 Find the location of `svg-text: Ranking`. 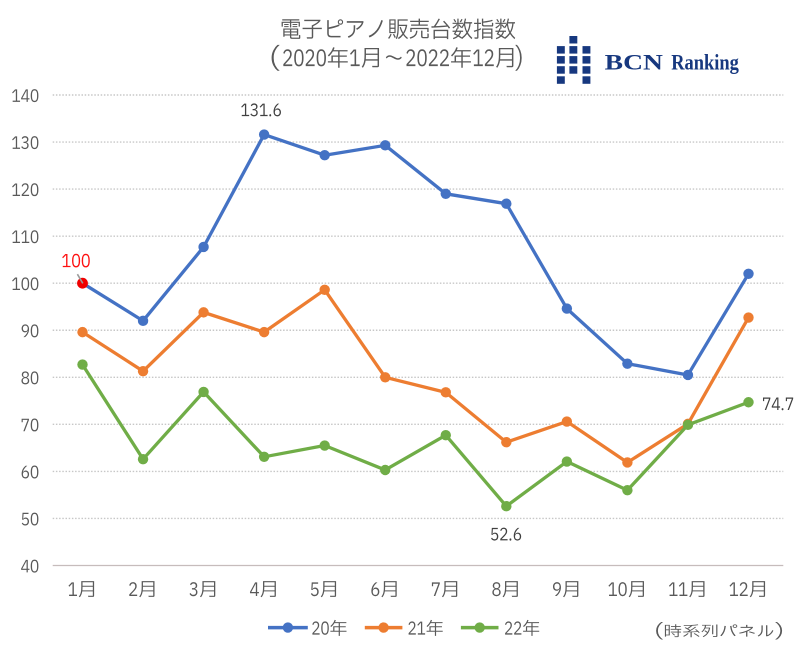

svg-text: Ranking is located at coordinates (705, 61).